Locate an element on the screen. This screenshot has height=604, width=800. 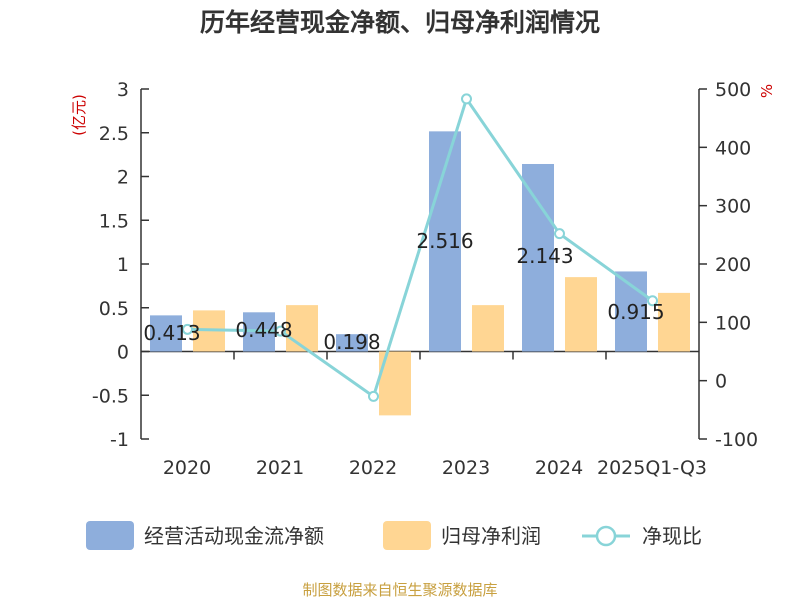
x-tick-label: 2023 is located at coordinates (466, 468).